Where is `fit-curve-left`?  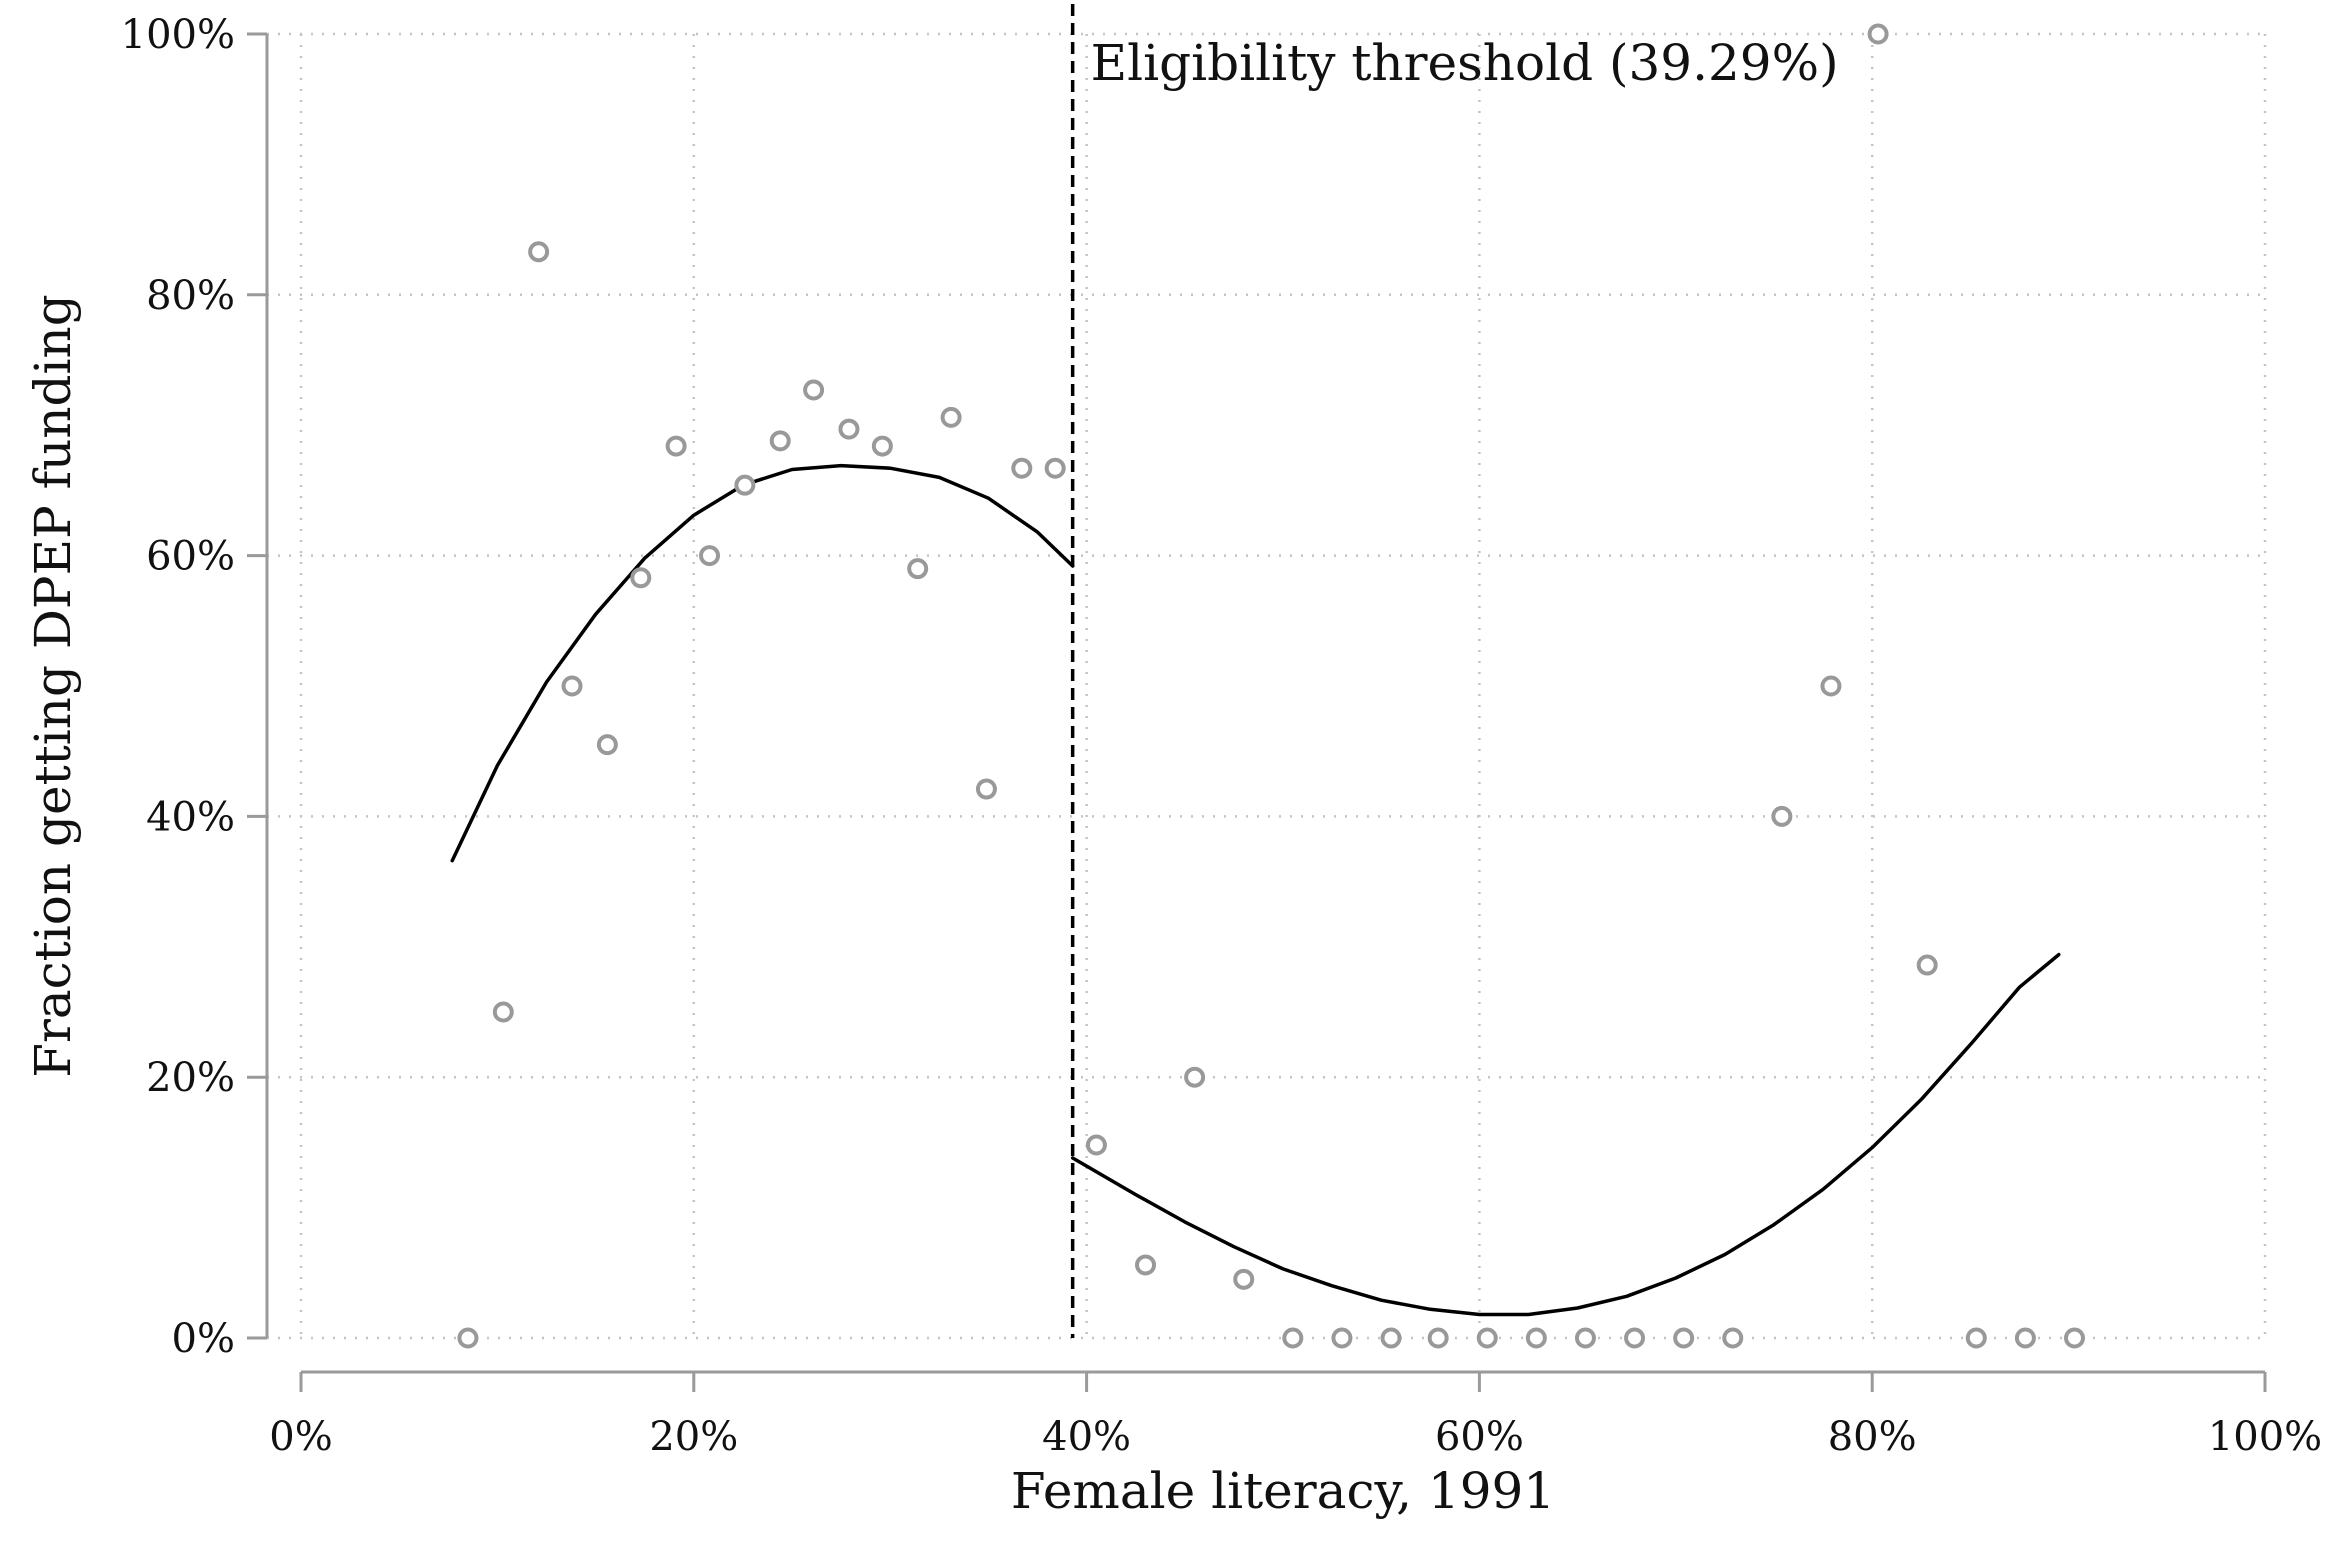
fit-curve-left is located at coordinates (762, 663).